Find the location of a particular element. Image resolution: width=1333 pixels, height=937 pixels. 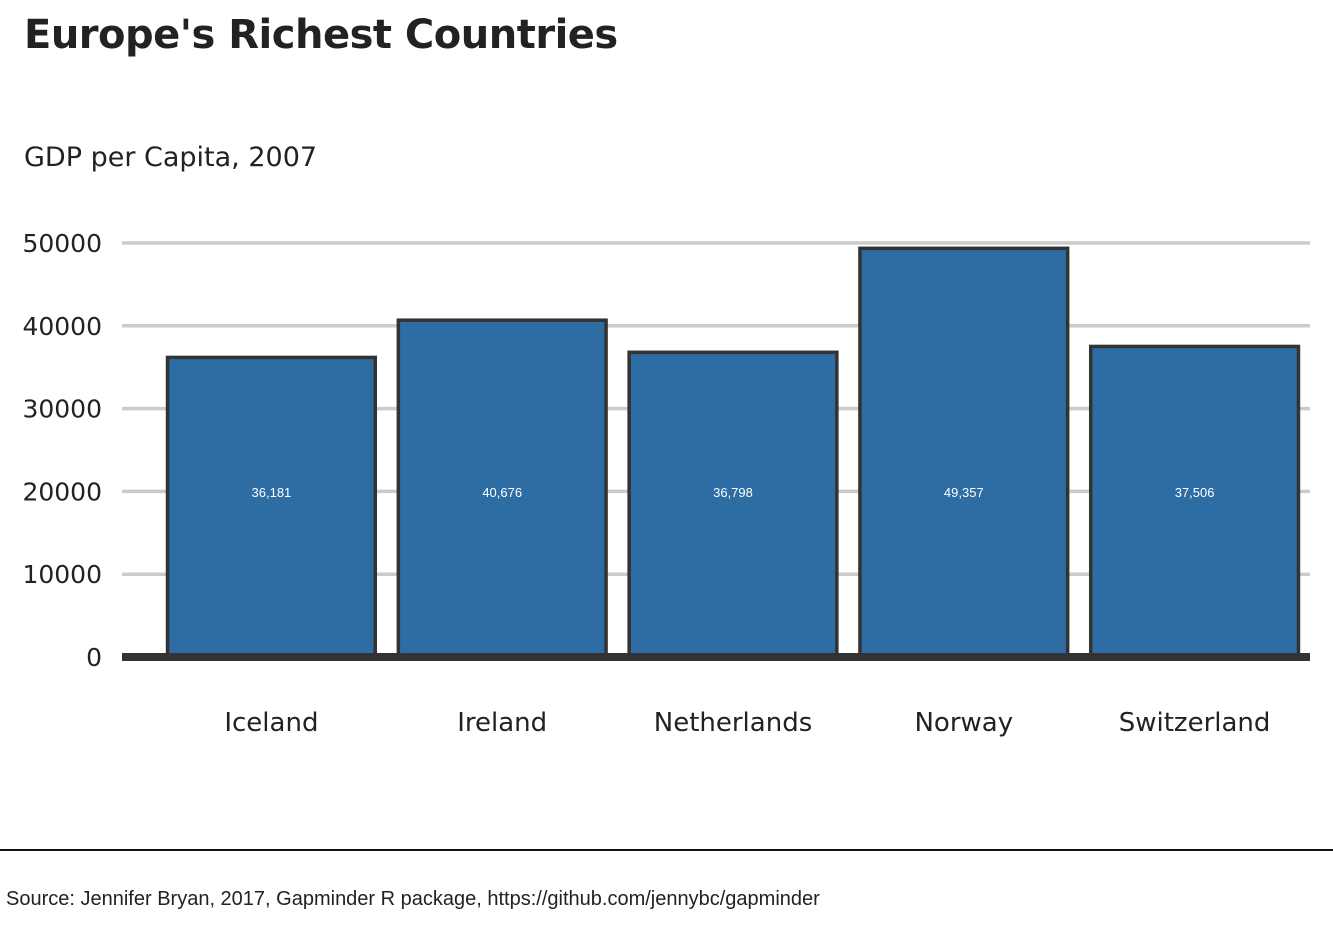

data-label: 37,506 is located at coordinates (1195, 492).